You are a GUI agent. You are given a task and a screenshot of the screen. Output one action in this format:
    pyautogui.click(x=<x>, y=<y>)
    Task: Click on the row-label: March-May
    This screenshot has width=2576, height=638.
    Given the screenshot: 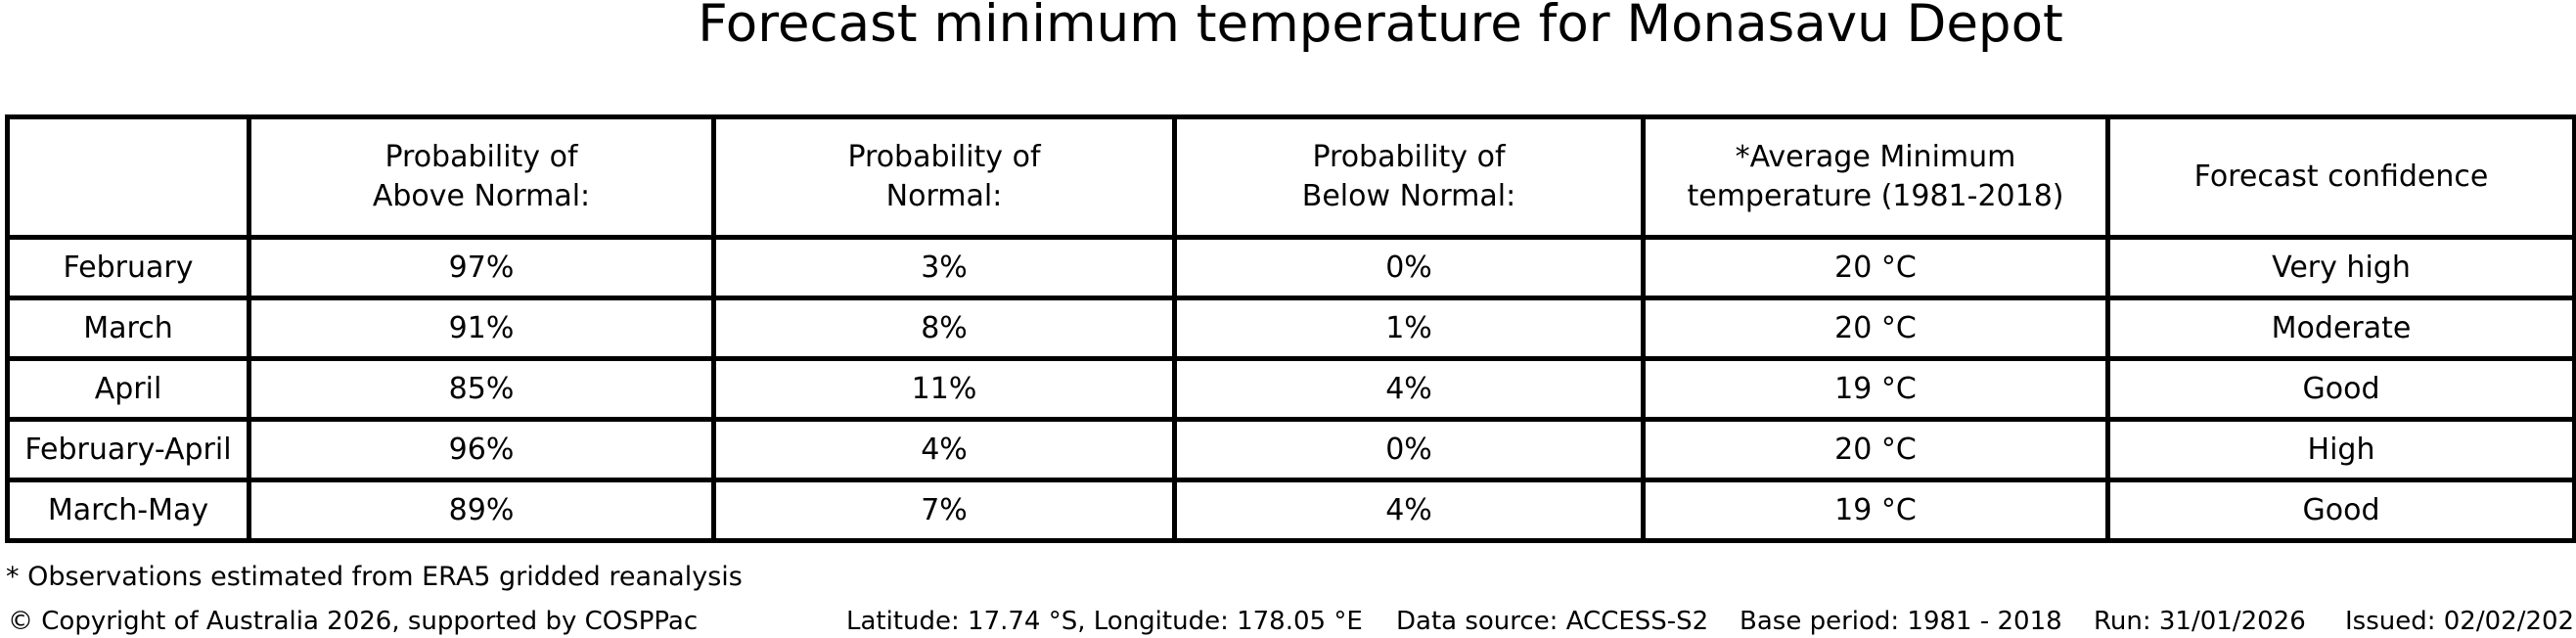 What is the action you would take?
    pyautogui.click(x=128, y=511)
    